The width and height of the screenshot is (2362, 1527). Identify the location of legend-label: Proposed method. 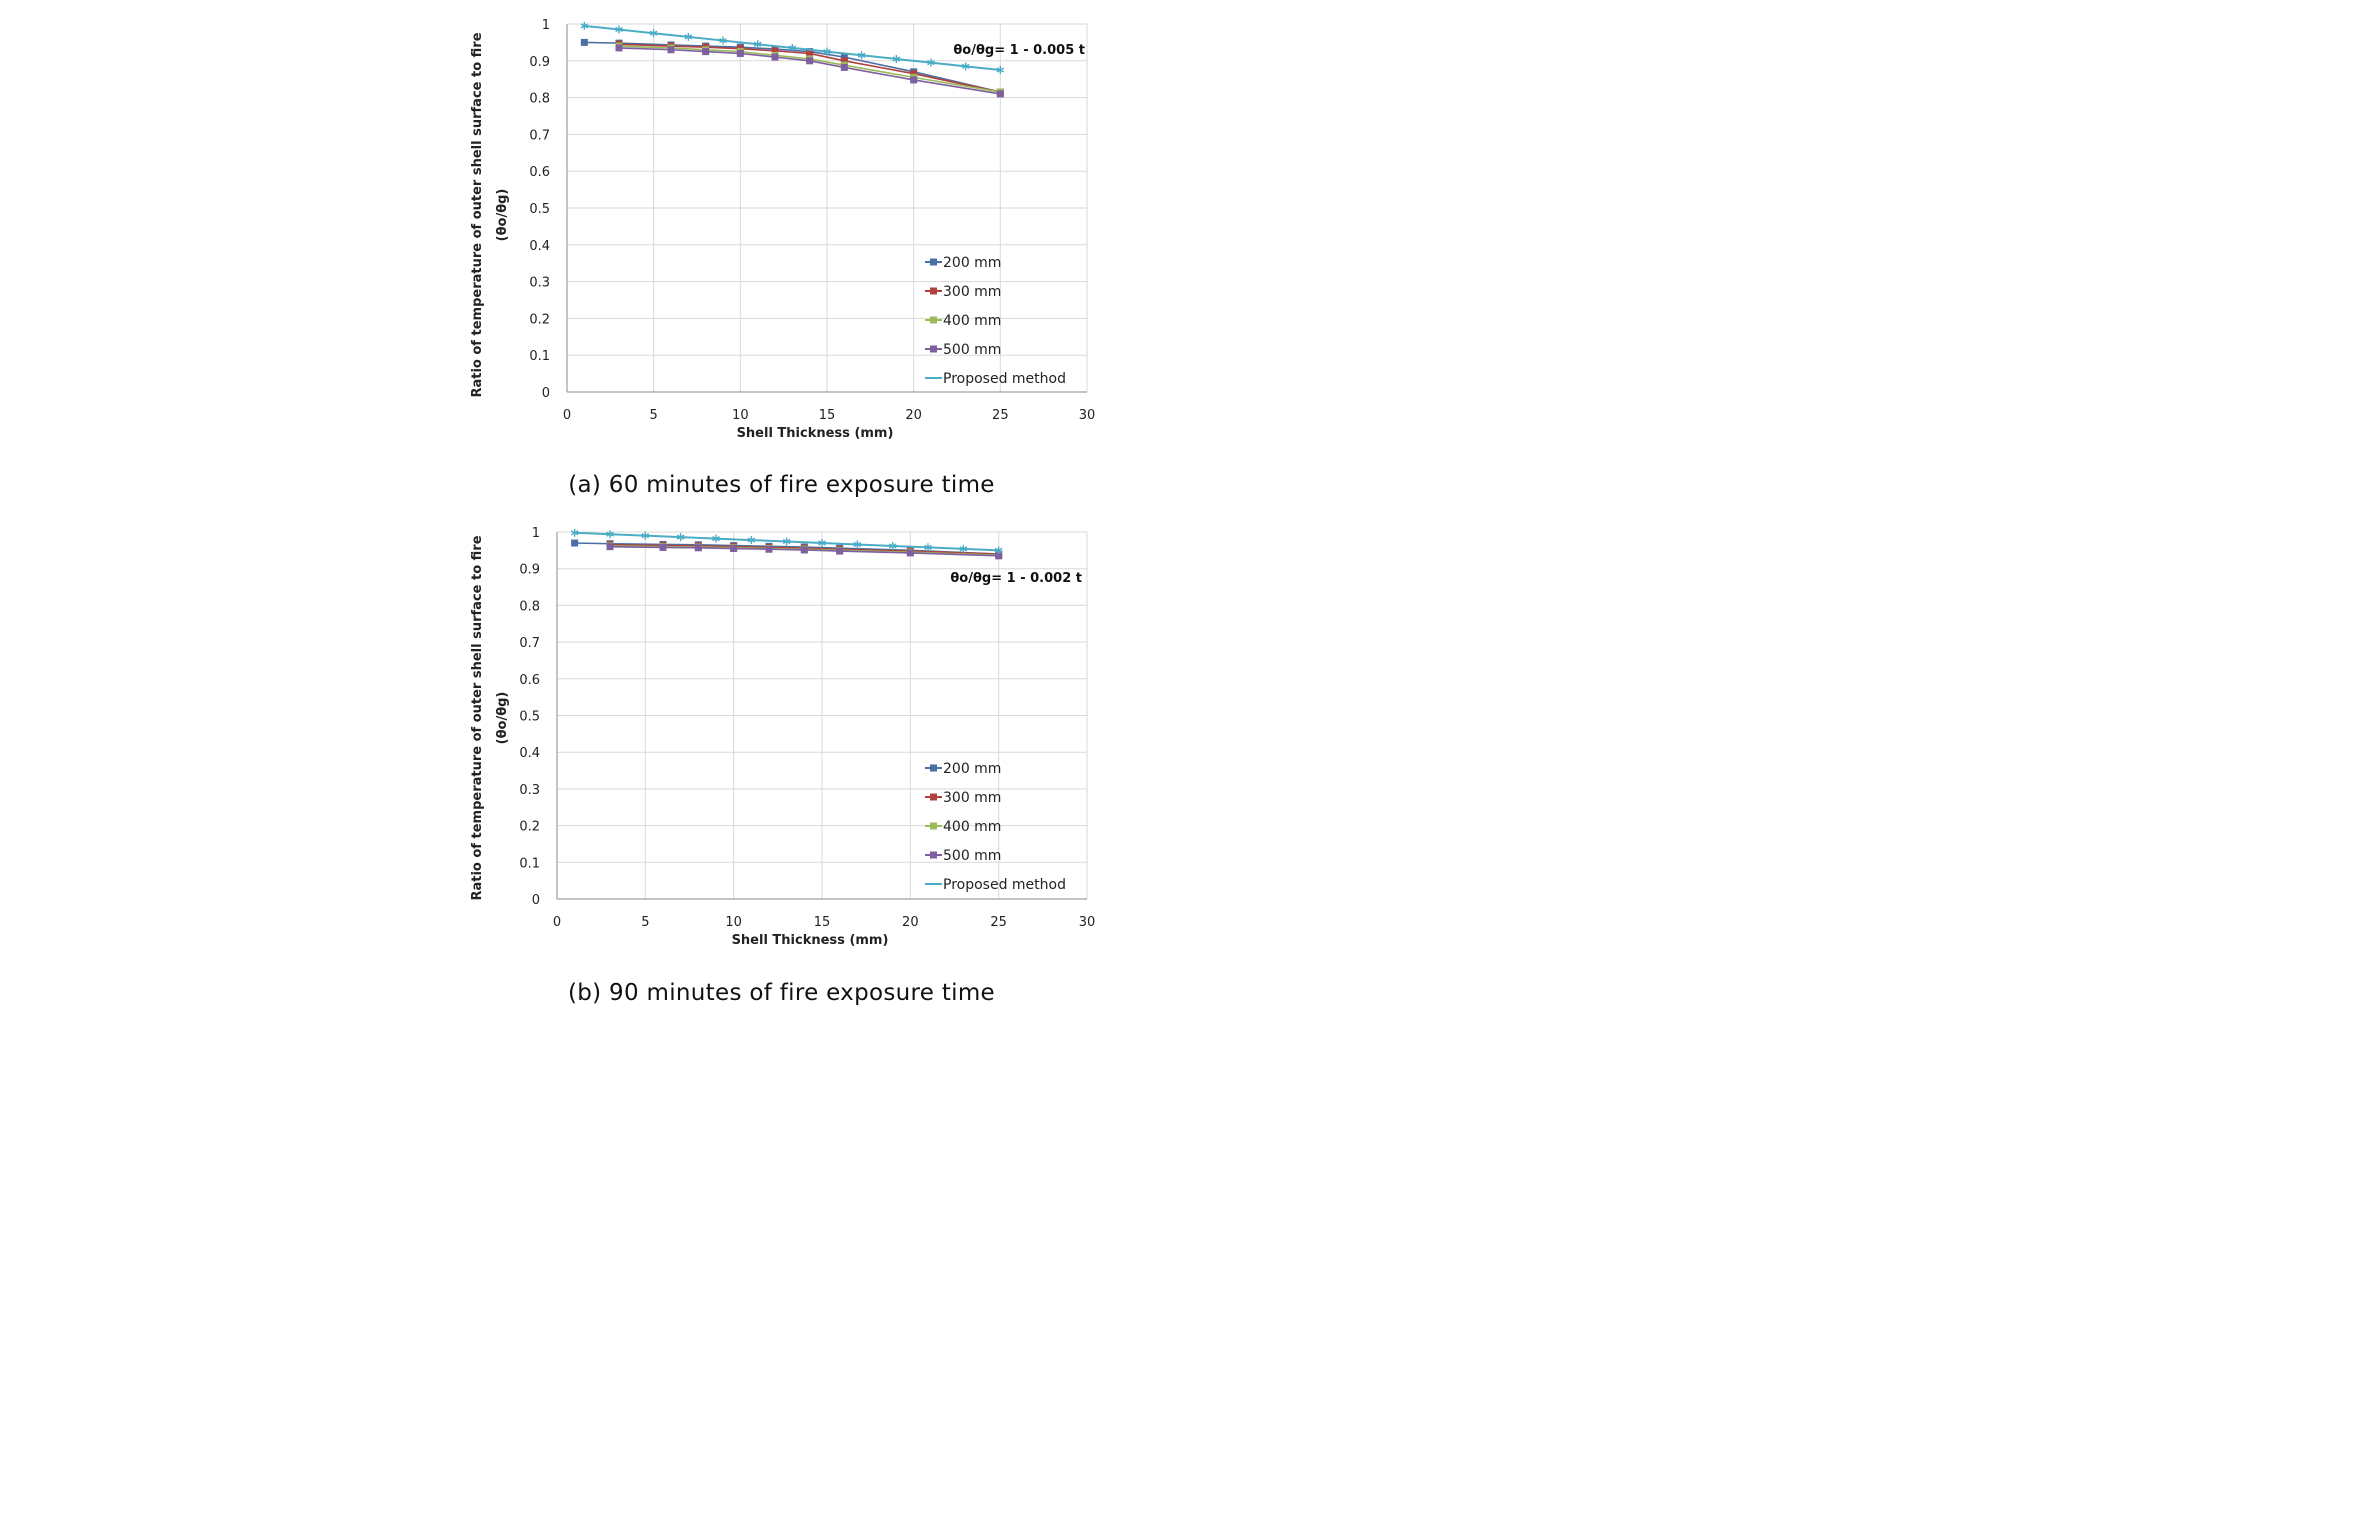
(1004, 885).